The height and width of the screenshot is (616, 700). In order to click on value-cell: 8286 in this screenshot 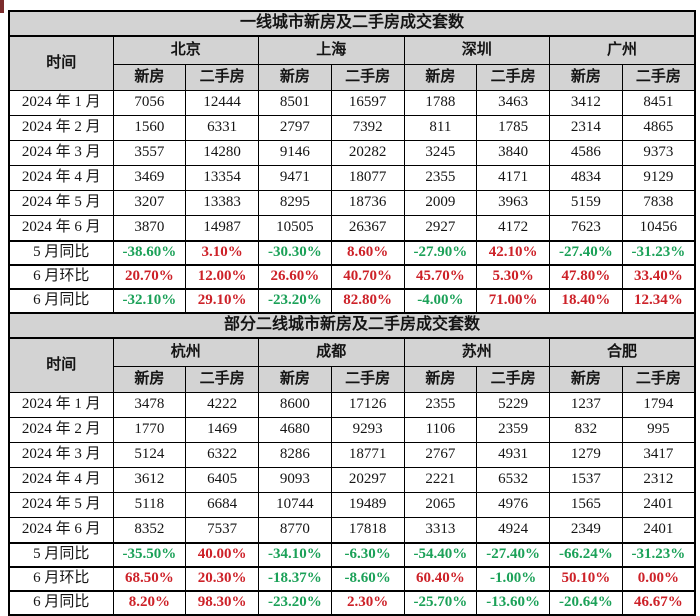, I will do `click(295, 455)`.